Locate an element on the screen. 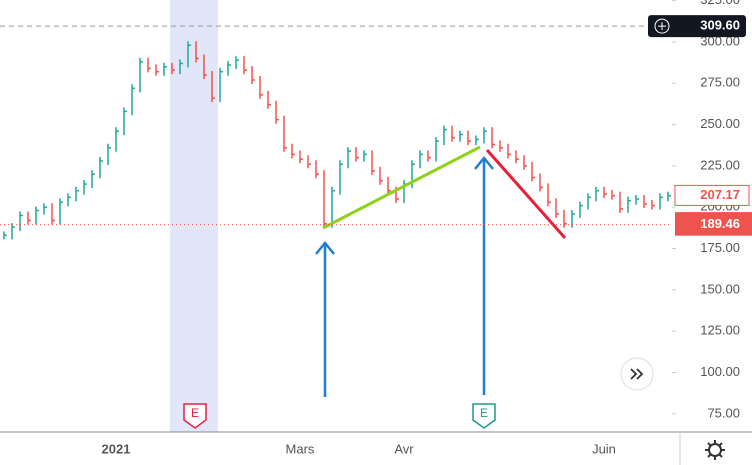  price-label: 309.60 is located at coordinates (720, 25).